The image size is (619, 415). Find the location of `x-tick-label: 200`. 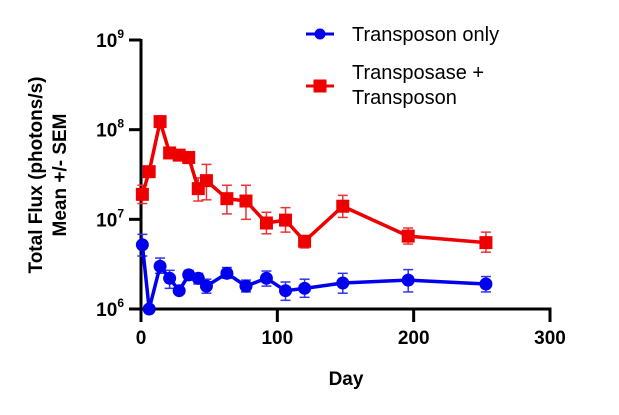

x-tick-label: 200 is located at coordinates (414, 338).